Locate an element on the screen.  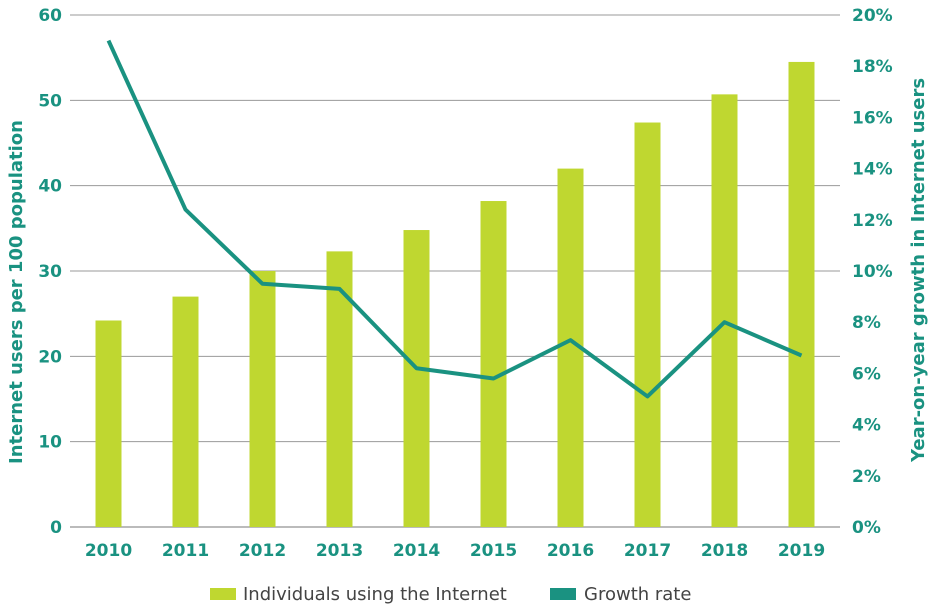
right-tick-label: 12% is located at coordinates (872, 221).